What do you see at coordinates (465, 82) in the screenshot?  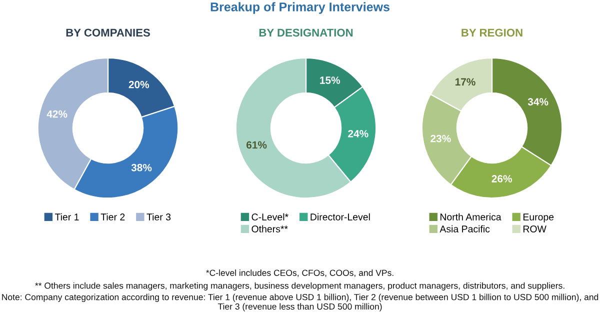 I see `data-label: 17%` at bounding box center [465, 82].